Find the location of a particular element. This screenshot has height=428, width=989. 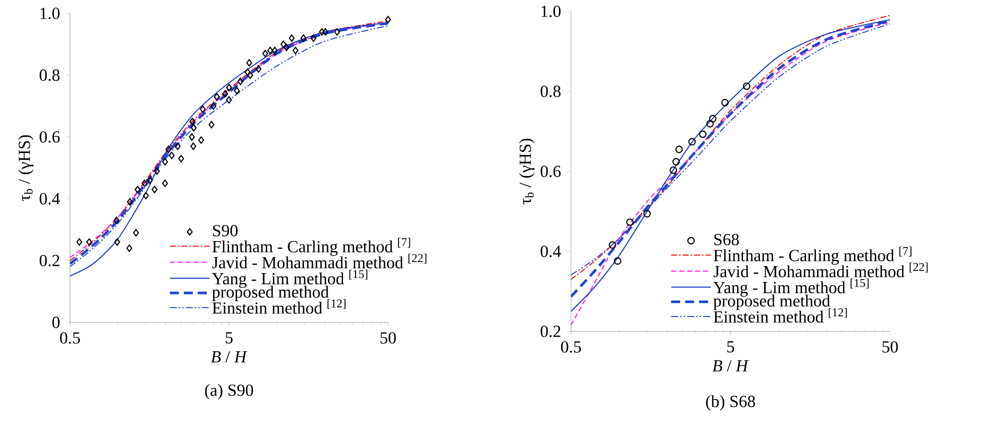

legend-label: S68 is located at coordinates (726, 240).